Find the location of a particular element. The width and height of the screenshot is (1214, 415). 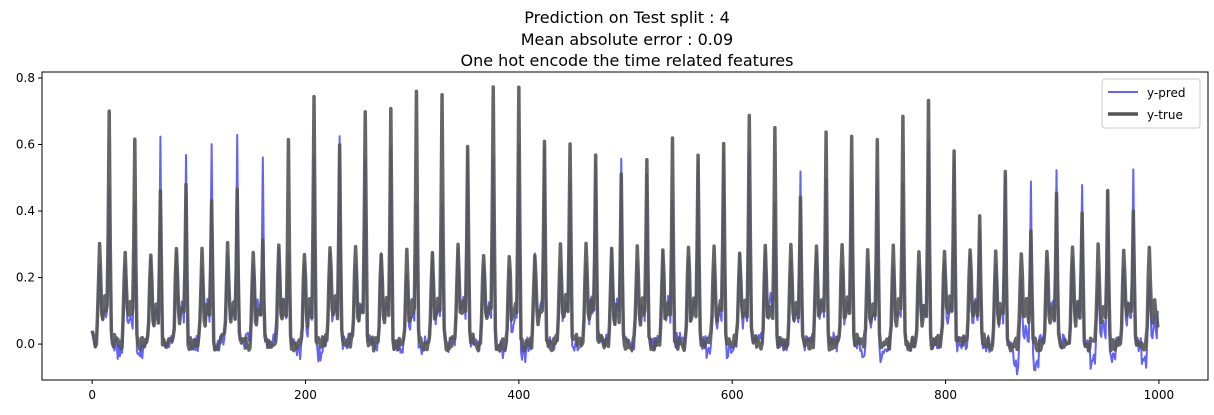

x-tick-label: 600 is located at coordinates (732, 395).